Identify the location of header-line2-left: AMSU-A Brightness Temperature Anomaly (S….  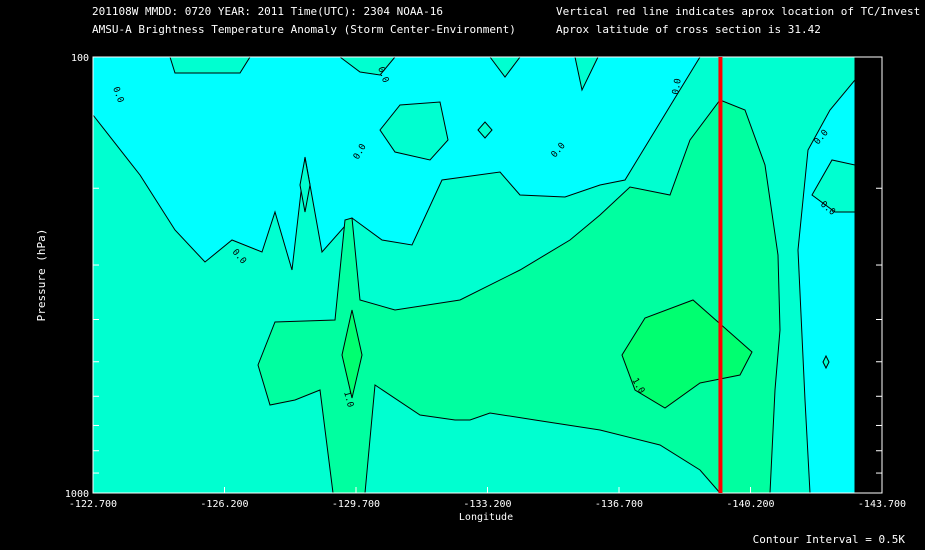
(304, 29).